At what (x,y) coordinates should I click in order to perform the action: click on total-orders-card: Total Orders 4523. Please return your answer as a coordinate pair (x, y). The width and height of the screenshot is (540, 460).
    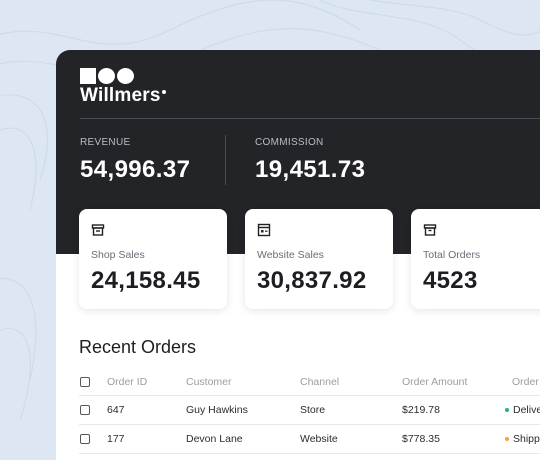
    Looking at the image, I should click on (475, 259).